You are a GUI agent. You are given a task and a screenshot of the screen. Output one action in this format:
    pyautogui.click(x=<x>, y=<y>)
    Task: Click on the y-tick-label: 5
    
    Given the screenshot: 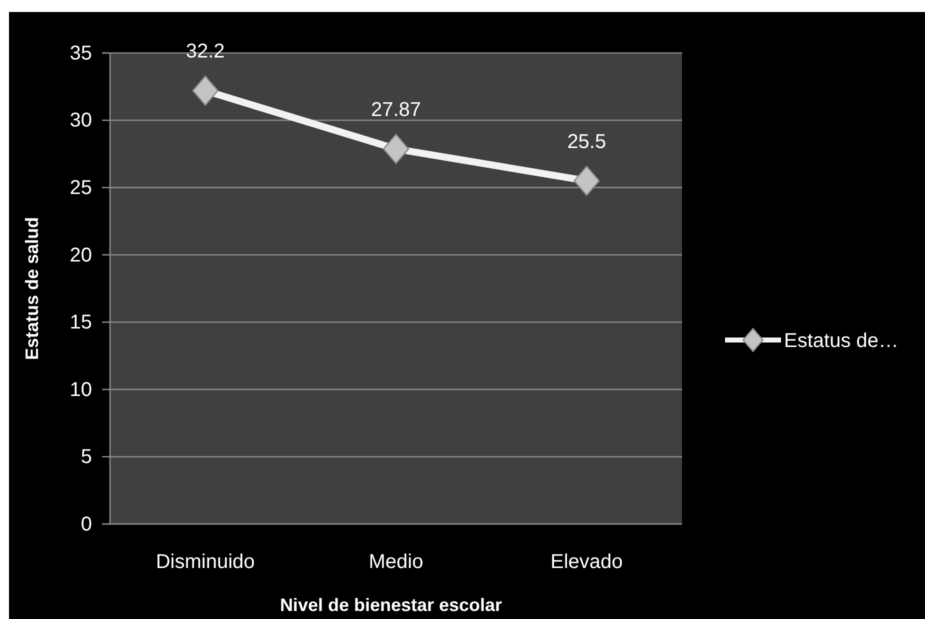 What is the action you would take?
    pyautogui.click(x=86, y=457)
    